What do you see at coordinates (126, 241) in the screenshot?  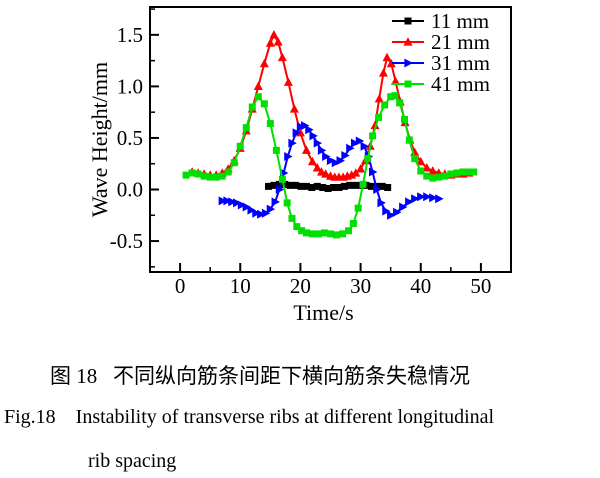 I see `y-tick-label: -0.5` at bounding box center [126, 241].